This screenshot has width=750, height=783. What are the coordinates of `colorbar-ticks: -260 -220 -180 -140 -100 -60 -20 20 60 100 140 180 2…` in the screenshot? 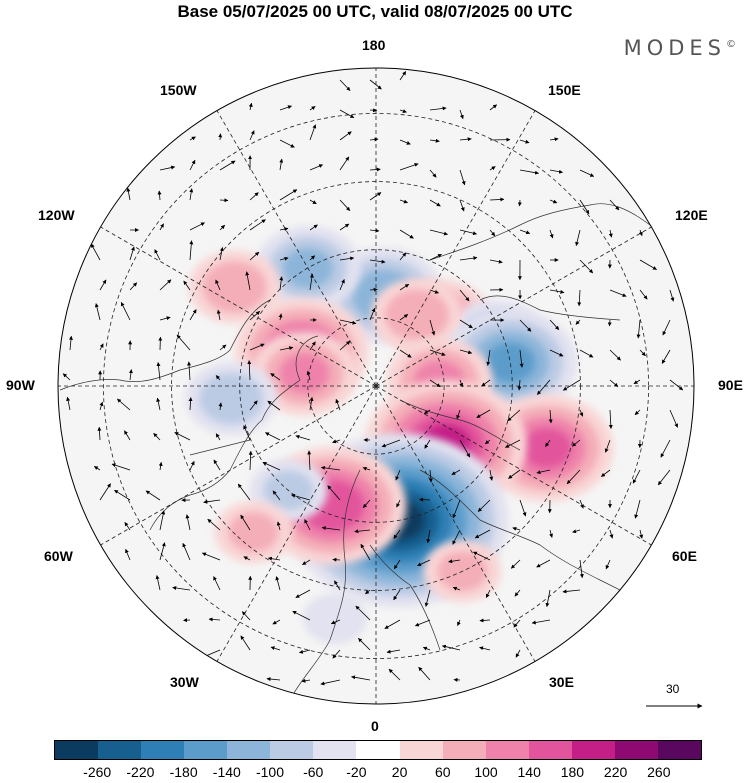 It's located at (375, 773).